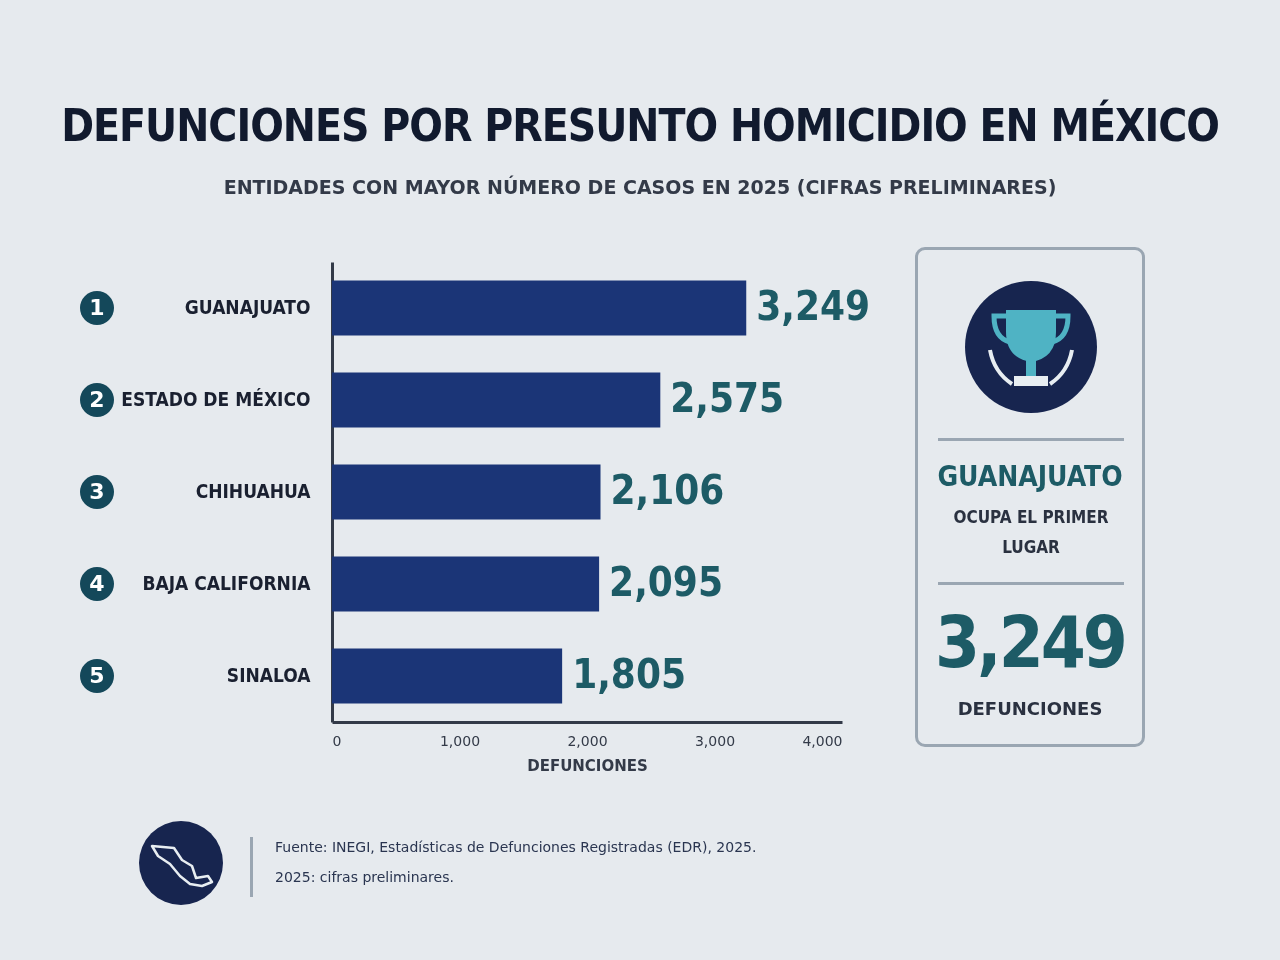 The width and height of the screenshot is (1280, 960). What do you see at coordinates (640, 187) in the screenshot?
I see `chart-subtitle: ENTIDADES CON MAYOR NÚMERO DE CASOS EN 2025 (CIFRAS PRELIMINARES)` at bounding box center [640, 187].